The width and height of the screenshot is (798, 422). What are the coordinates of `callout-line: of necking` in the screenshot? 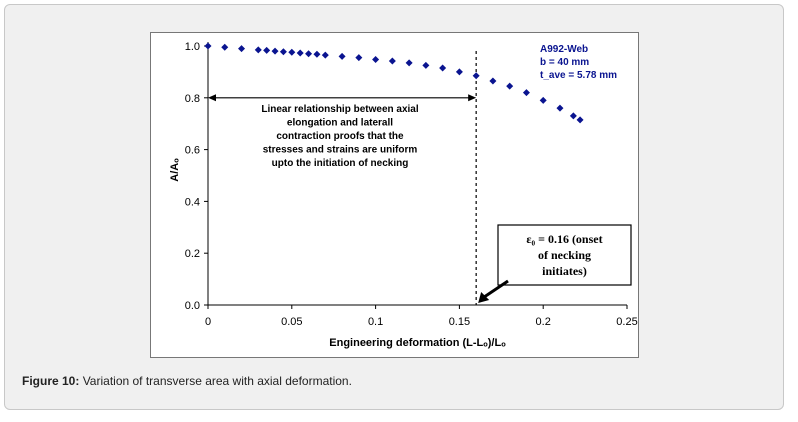 It's located at (564, 255).